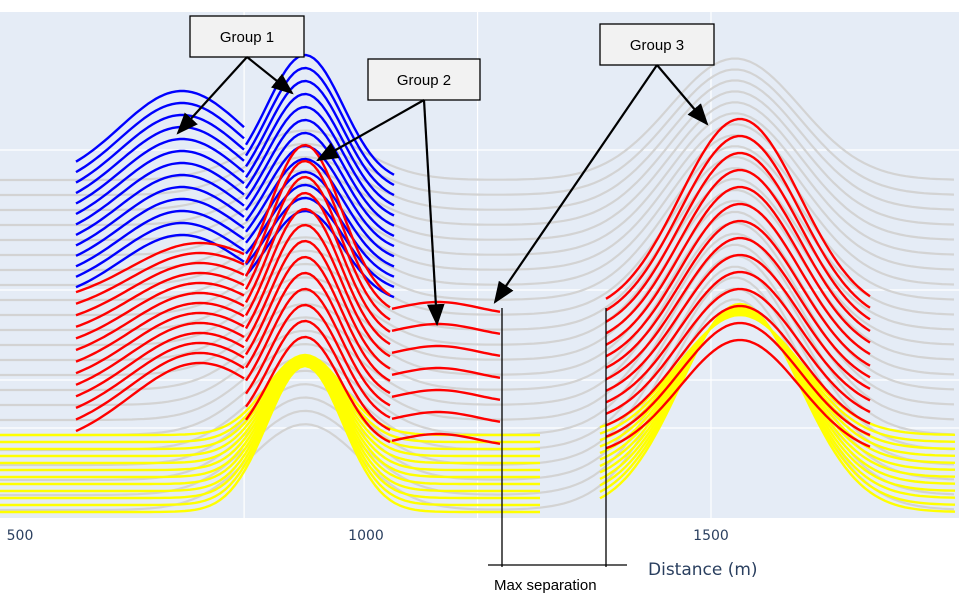 This screenshot has height=597, width=959. What do you see at coordinates (711, 536) in the screenshot?
I see `x-tick-label: 1500` at bounding box center [711, 536].